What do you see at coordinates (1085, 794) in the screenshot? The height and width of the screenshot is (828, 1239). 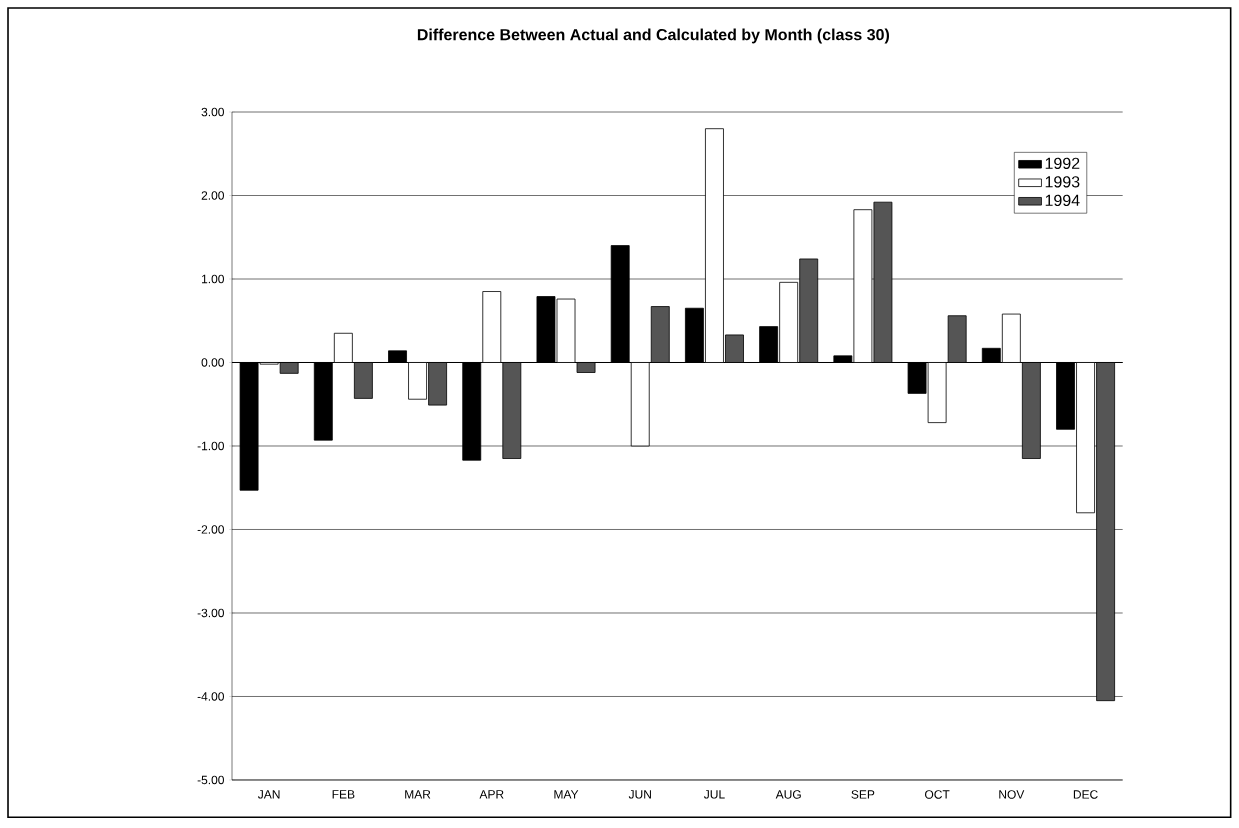 I see `x-tick-label: DEC` at bounding box center [1085, 794].